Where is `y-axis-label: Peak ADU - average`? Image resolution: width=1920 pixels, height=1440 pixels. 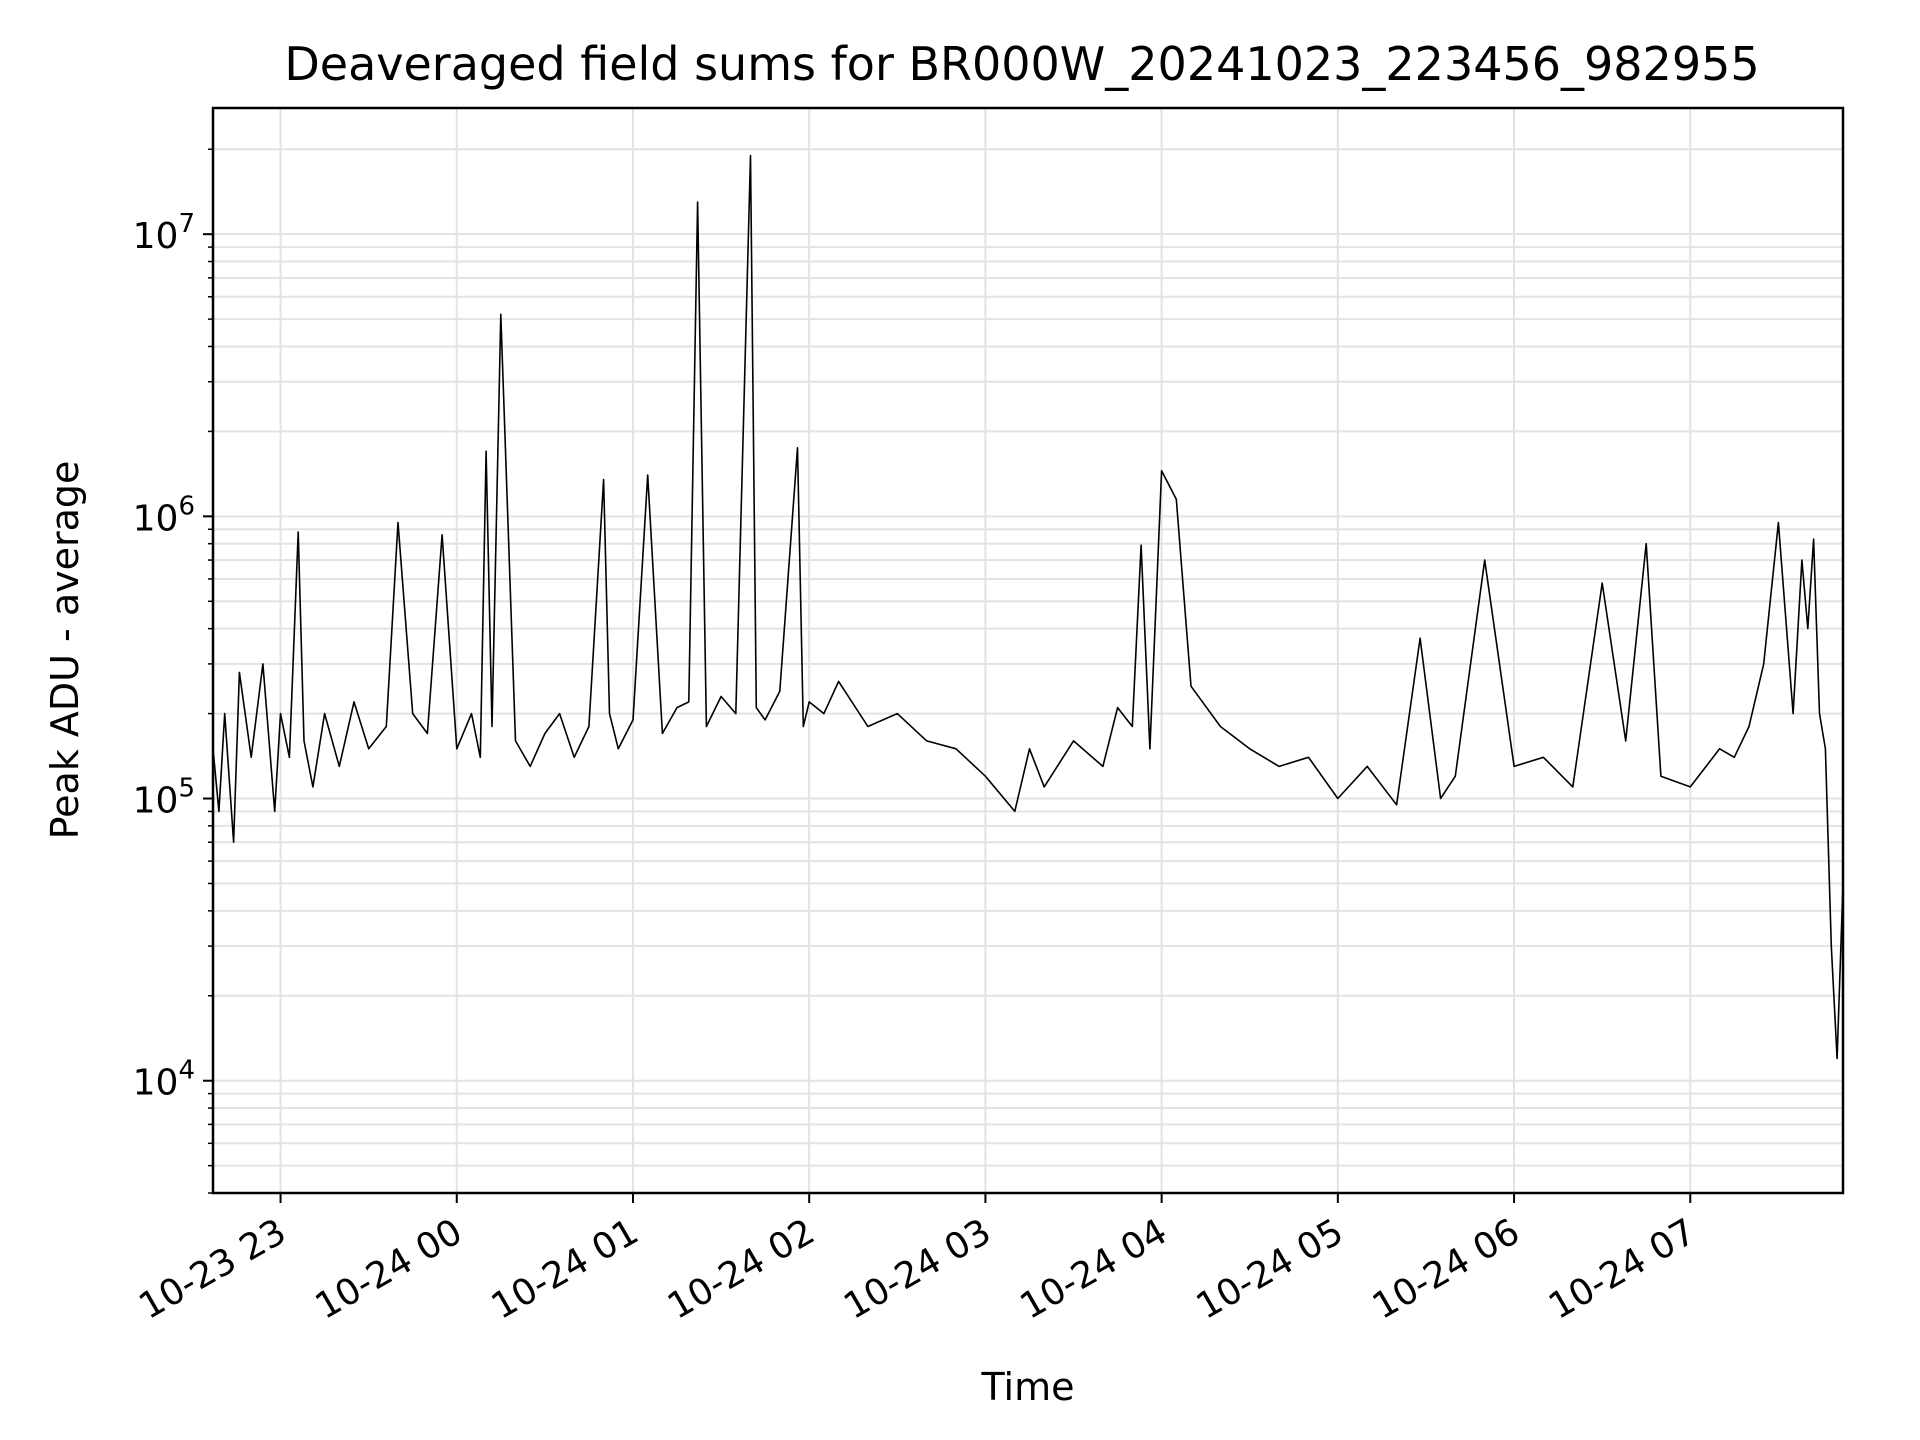
y-axis-label: Peak ADU - average is located at coordinates (65, 650).